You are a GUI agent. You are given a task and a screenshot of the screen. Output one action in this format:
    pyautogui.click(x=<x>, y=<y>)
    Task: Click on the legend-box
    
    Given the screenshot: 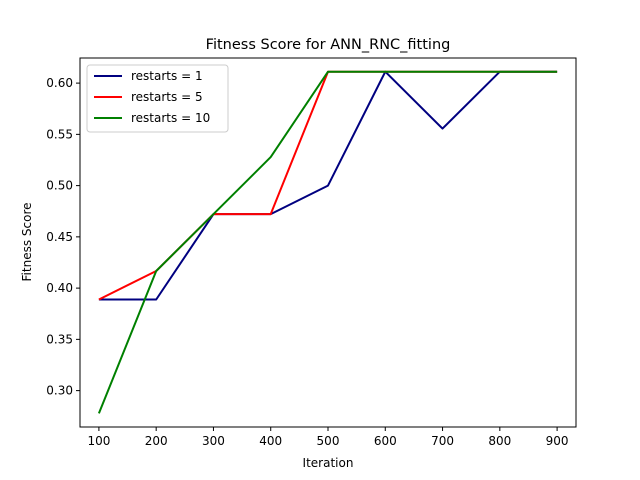 What is the action you would take?
    pyautogui.click(x=157, y=98)
    